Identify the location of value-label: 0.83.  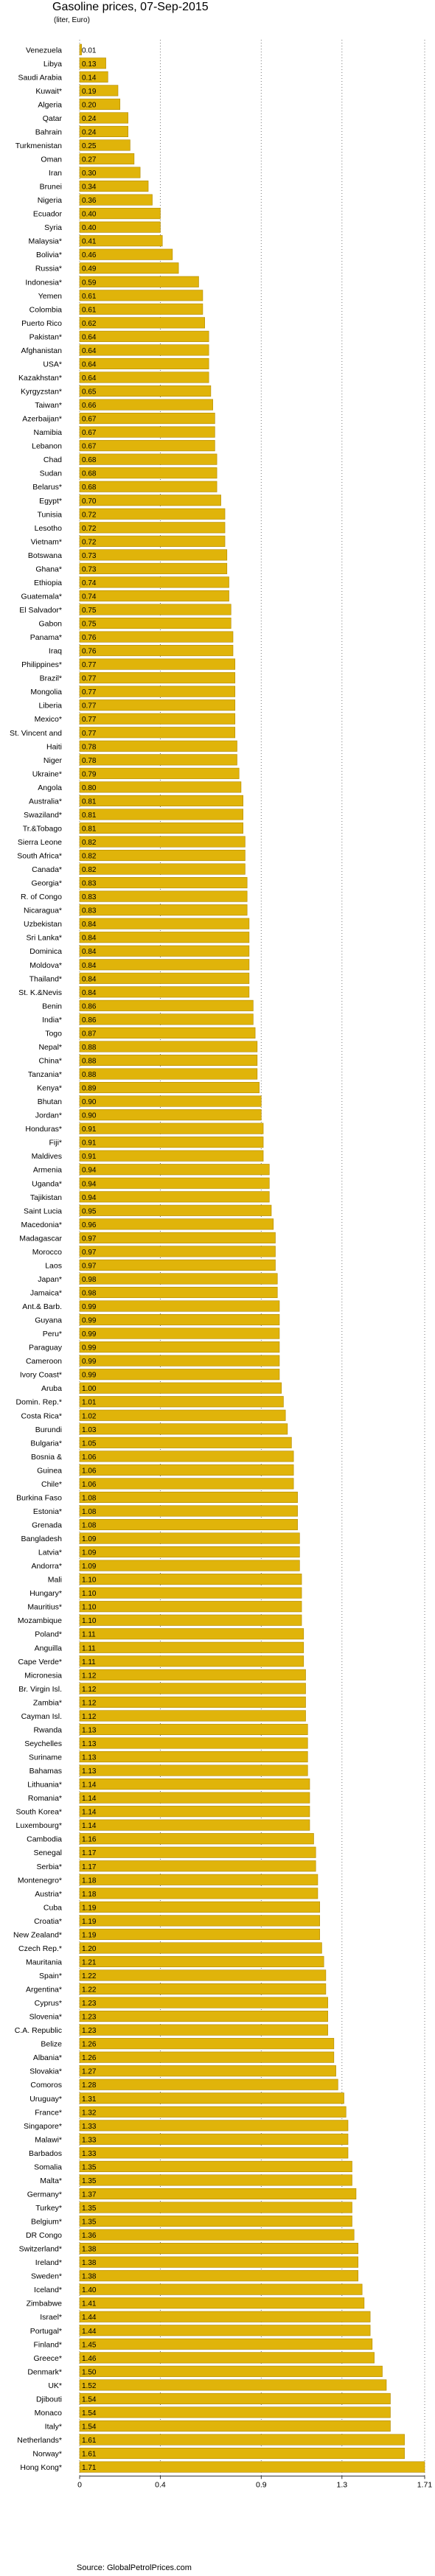
(89, 897).